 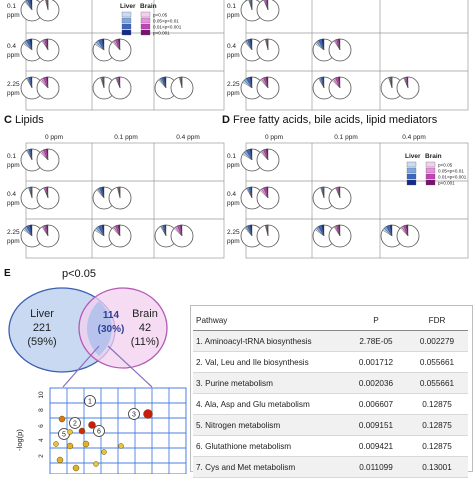 What do you see at coordinates (269, 362) in the screenshot?
I see `pathway-name: 2. Val, Leu and Ile biosynthesis` at bounding box center [269, 362].